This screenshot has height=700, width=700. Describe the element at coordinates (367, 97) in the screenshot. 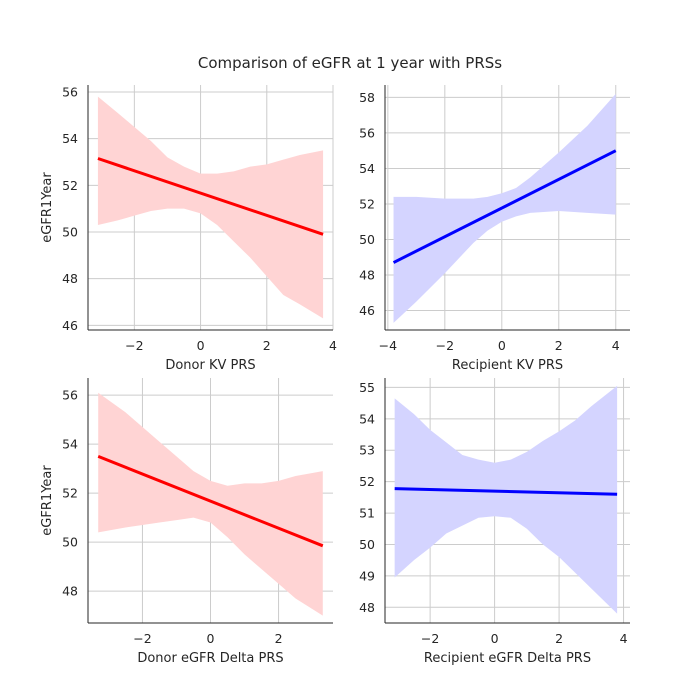

I see `y-tick-label: 58` at that location.